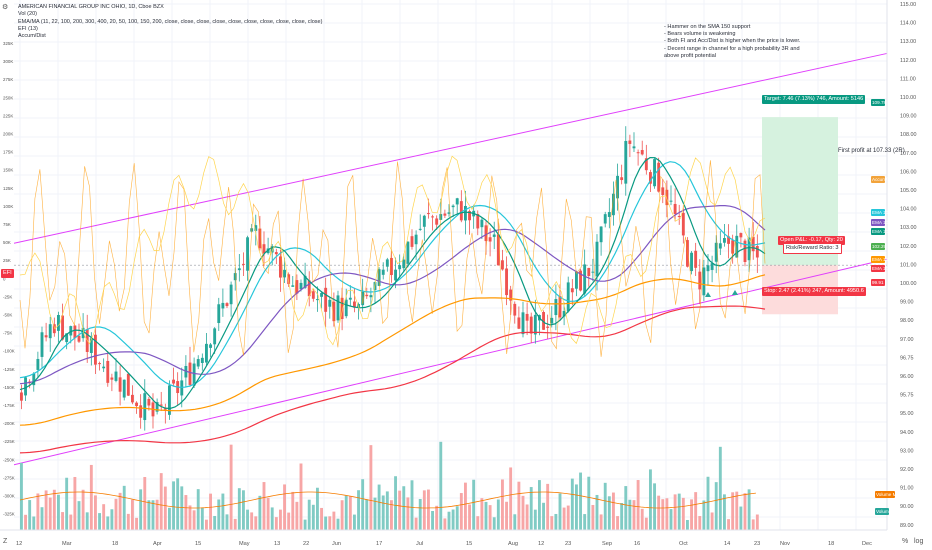  What do you see at coordinates (908, 79) in the screenshot?
I see `right-axis-tick: 111.00` at bounding box center [908, 79].